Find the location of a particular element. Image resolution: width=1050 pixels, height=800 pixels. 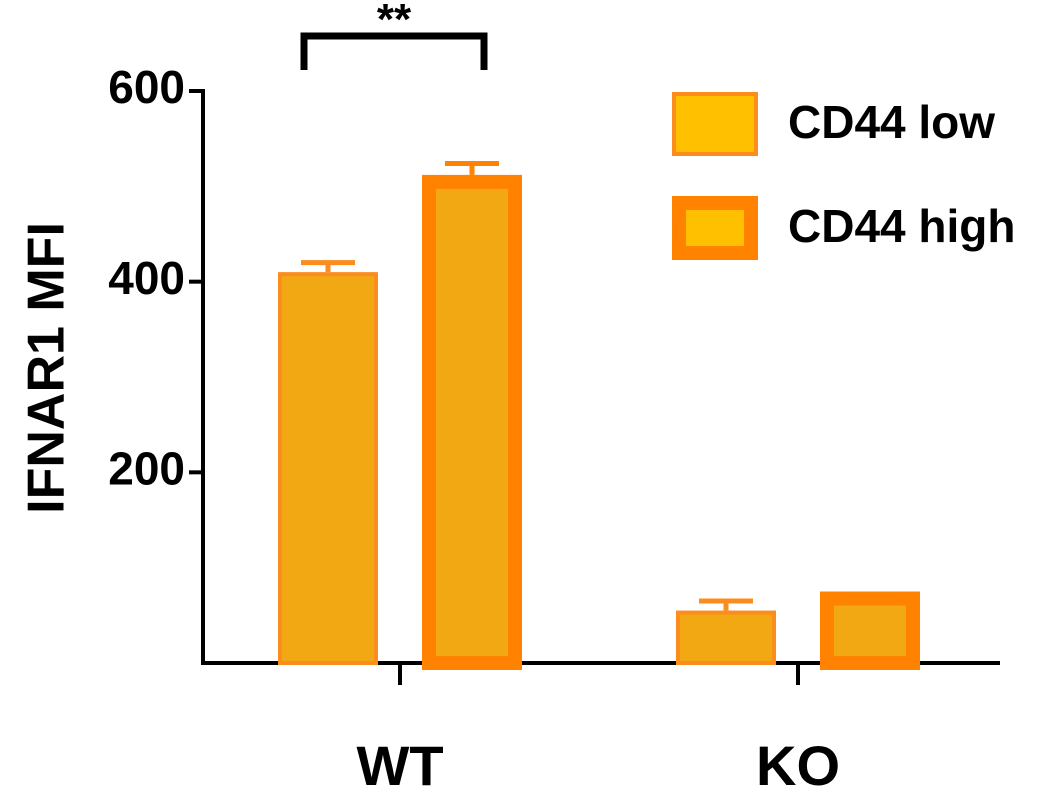

y-tick-label: 200 is located at coordinates (146, 468).